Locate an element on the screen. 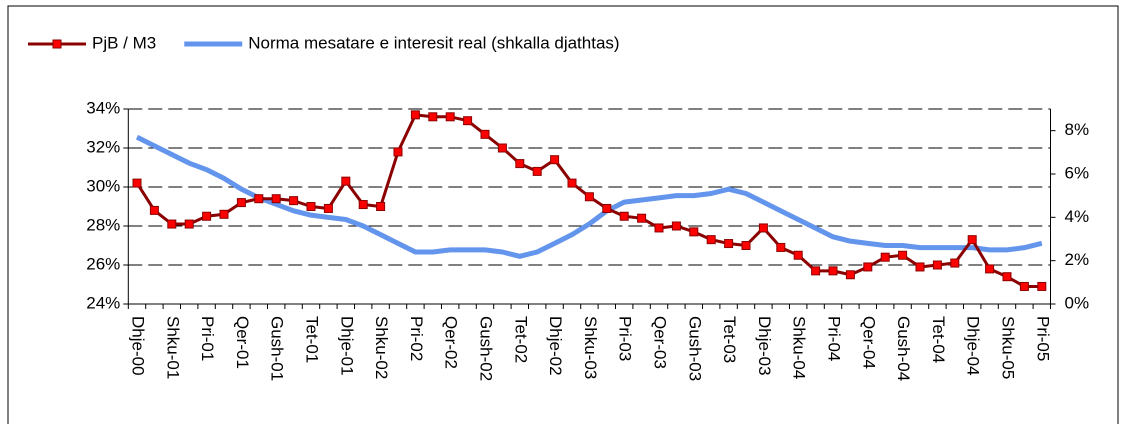  x-tick-label: Pri-03 is located at coordinates (625, 338).